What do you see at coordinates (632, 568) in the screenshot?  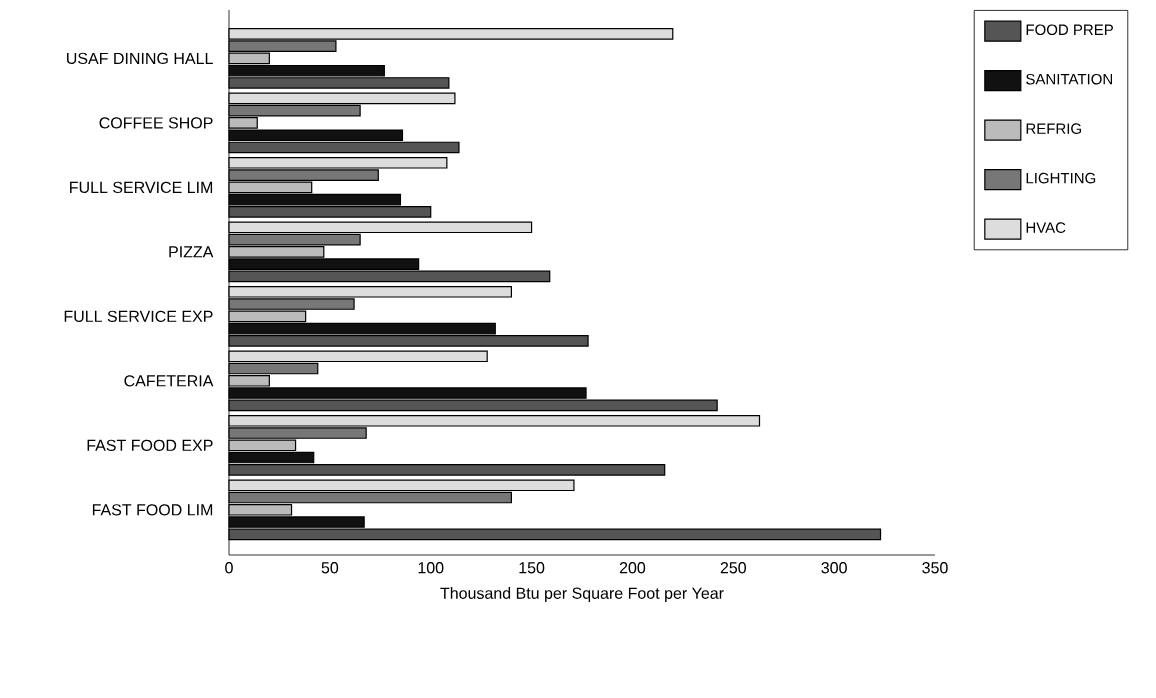 I see `x-tick-label: 200` at bounding box center [632, 568].